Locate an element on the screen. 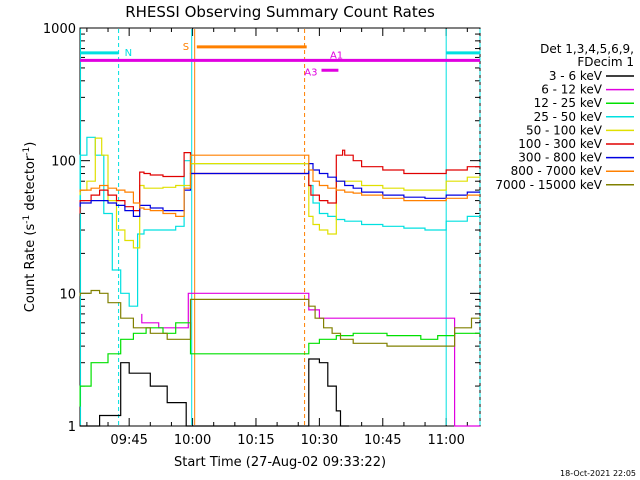 The image size is (640, 480). y-tick-label: 1000 is located at coordinates (59, 29).